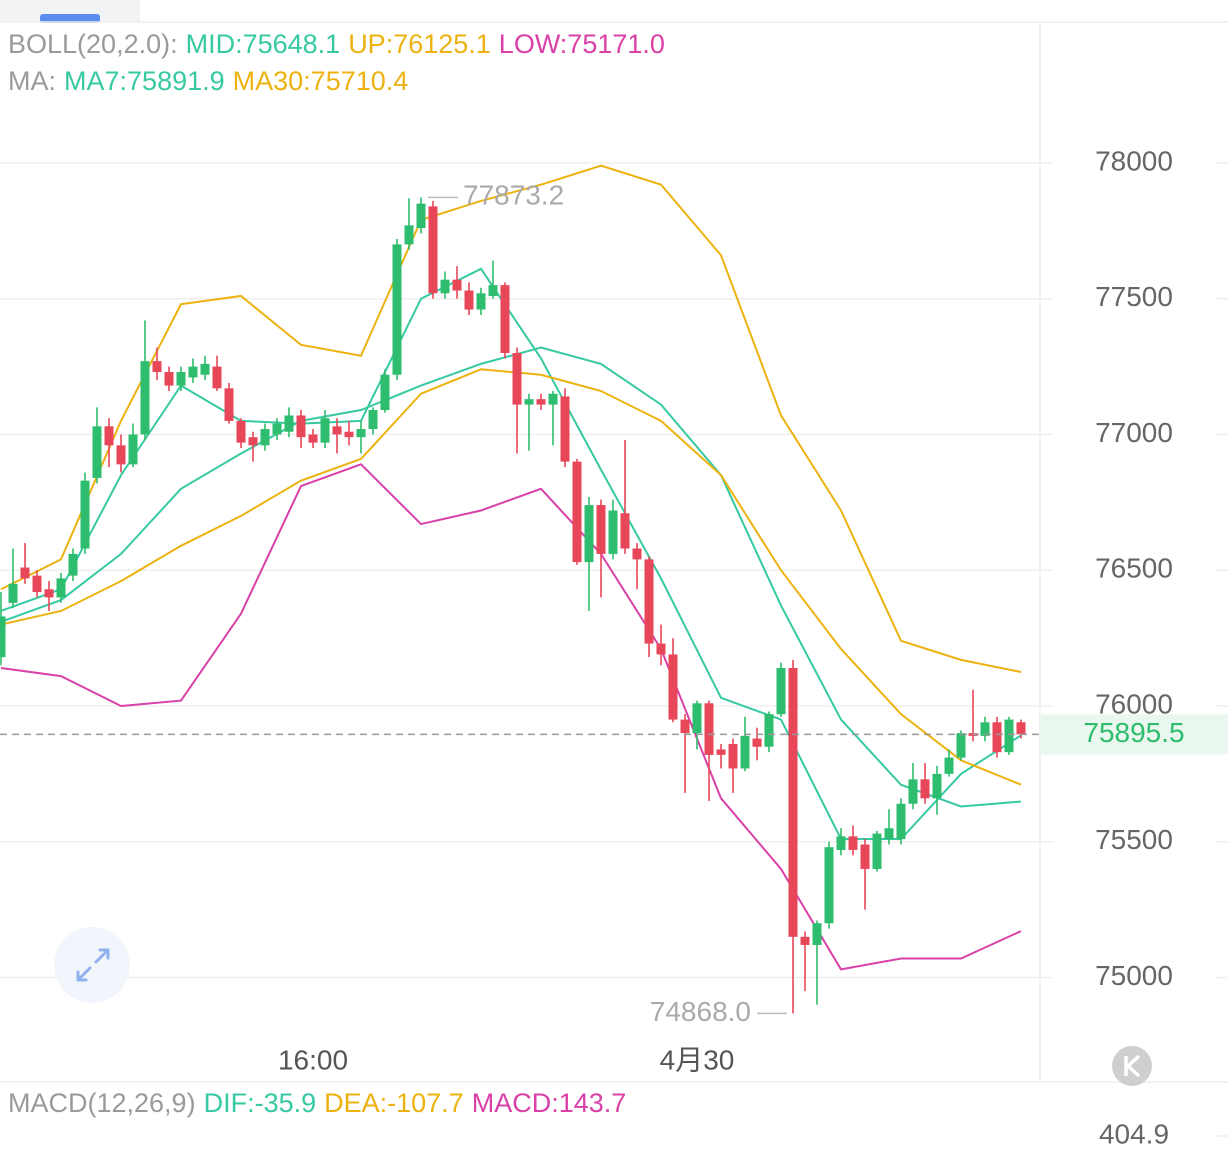 This screenshot has width=1228, height=1159. What do you see at coordinates (1134, 432) in the screenshot?
I see `y-tick-label: 77000` at bounding box center [1134, 432].